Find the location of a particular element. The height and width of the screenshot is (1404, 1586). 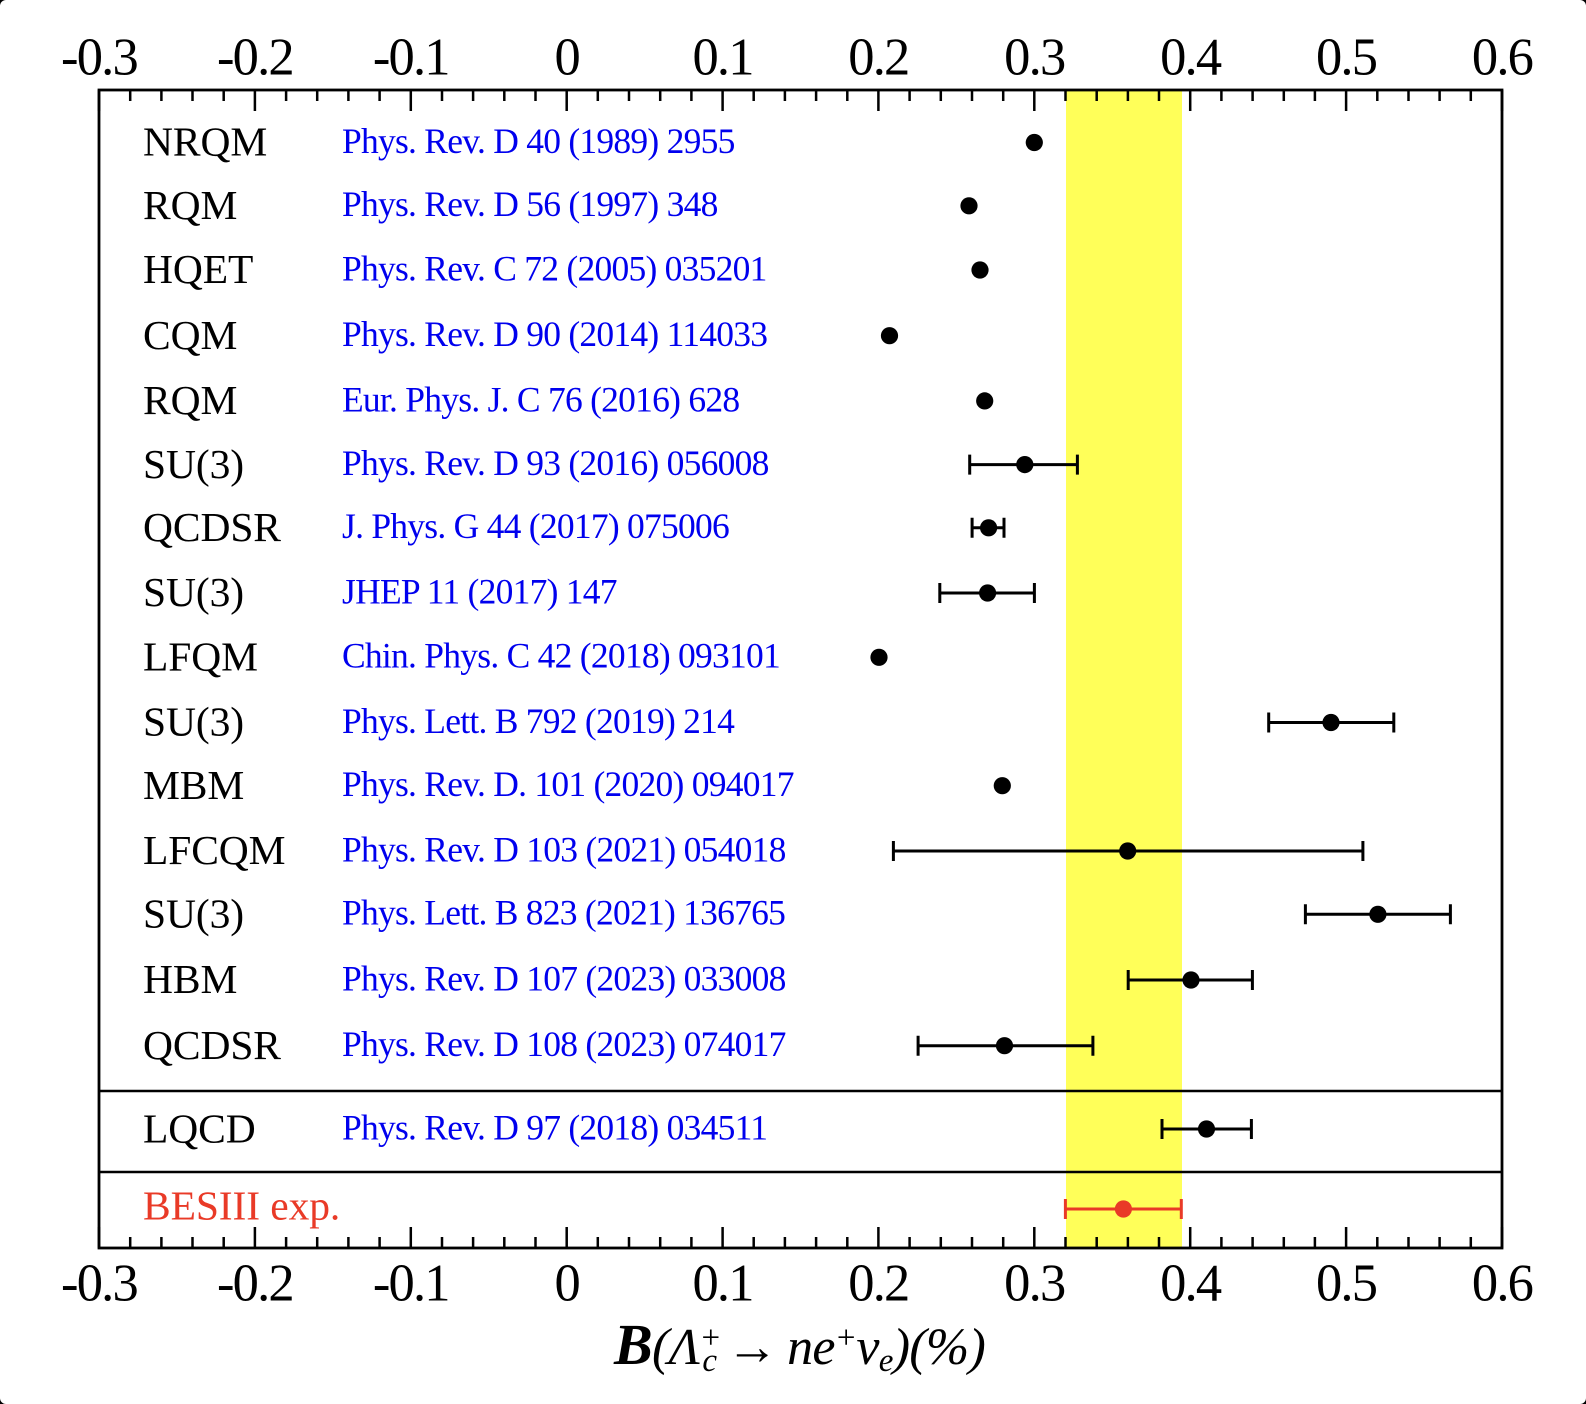

svg-text: Eur. Phys. J. C 76 (2016) 628 is located at coordinates (540, 399).